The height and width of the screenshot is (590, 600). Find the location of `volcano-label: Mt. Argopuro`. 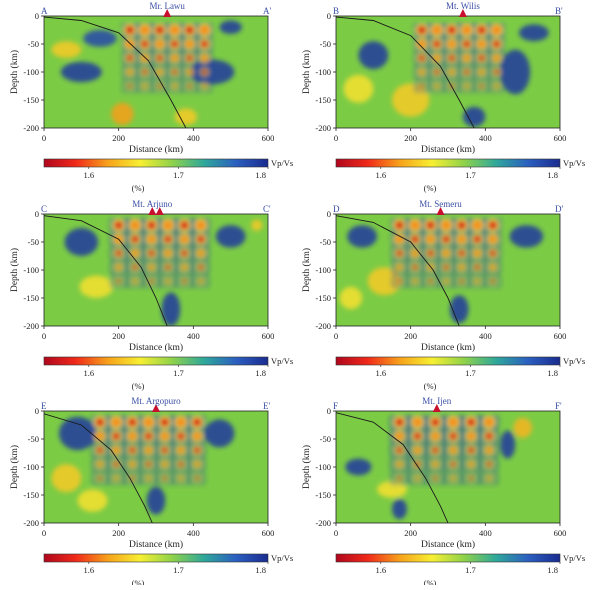

volcano-label: Mt. Argopuro is located at coordinates (156, 401).